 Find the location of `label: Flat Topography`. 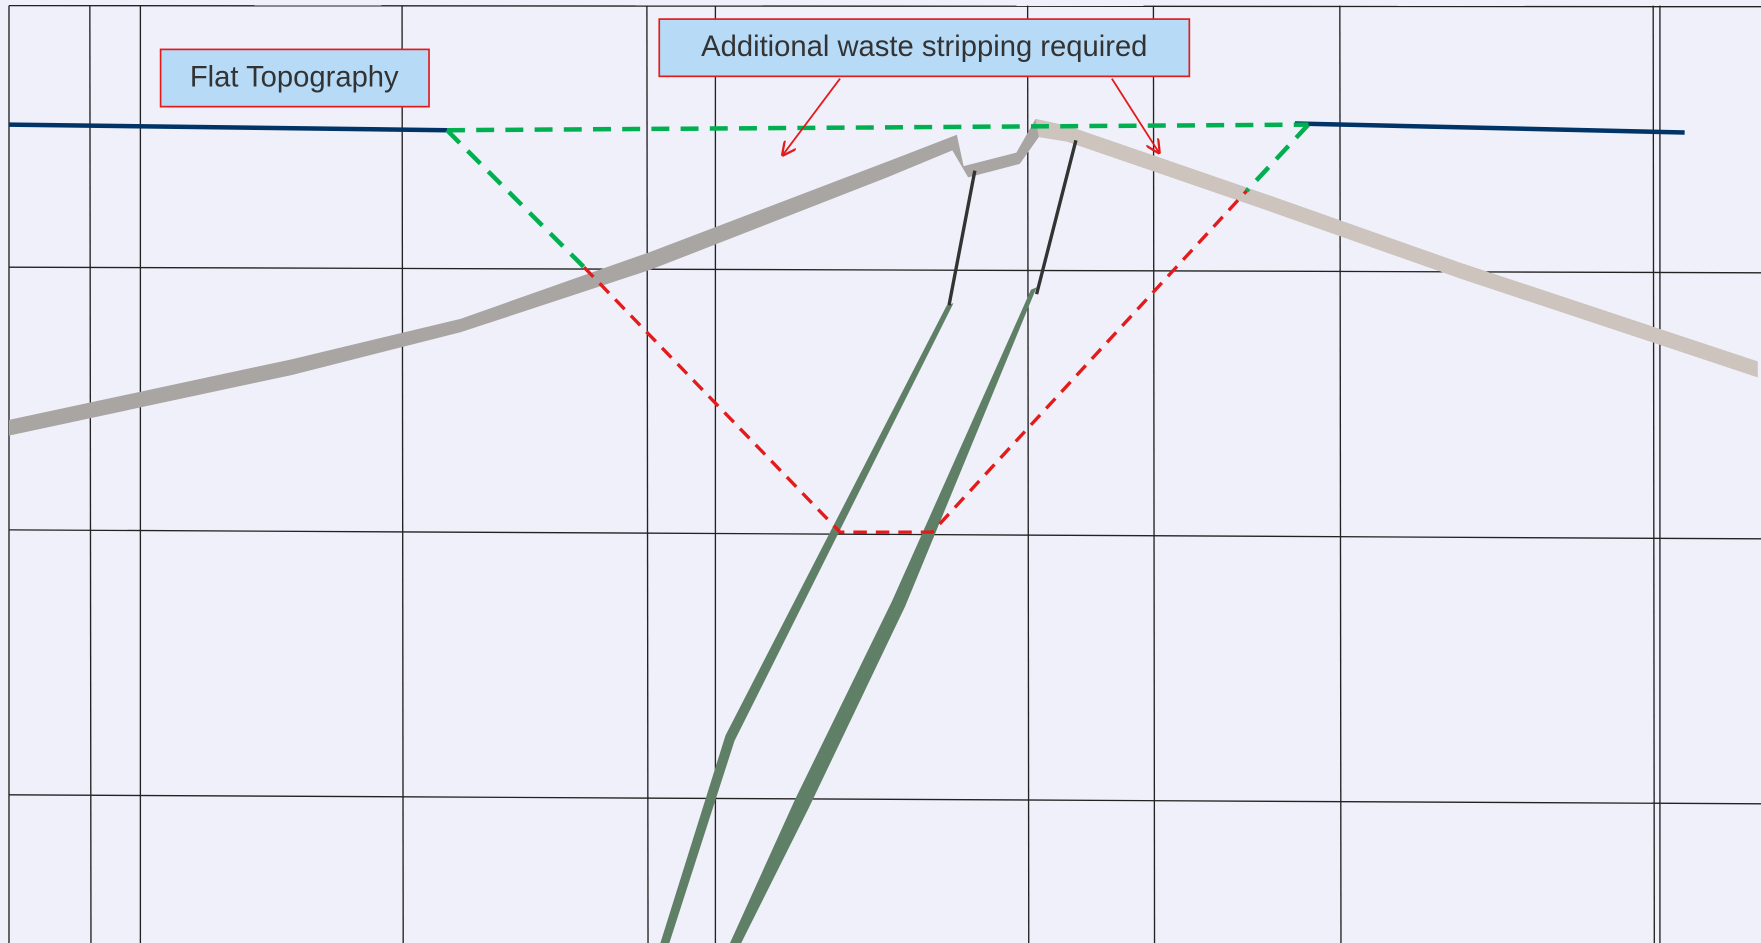

label: Flat Topography is located at coordinates (294, 77).